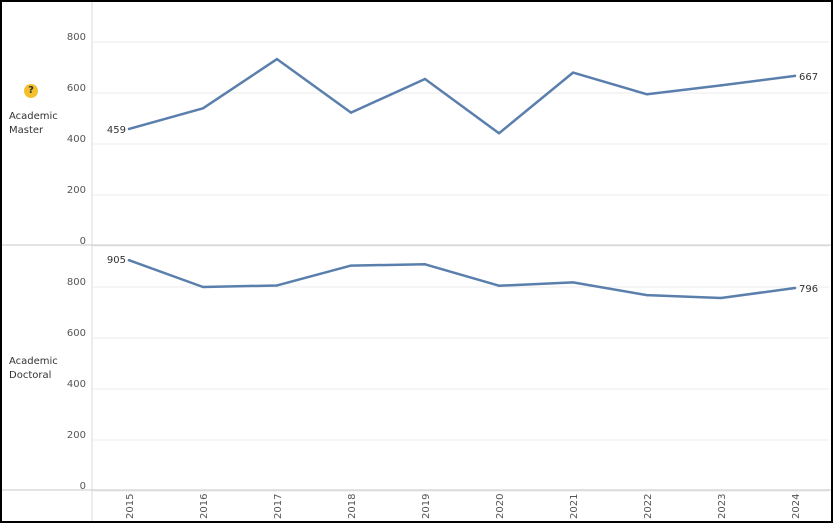 The width and height of the screenshot is (833, 523). I want to click on x-tick-label: 2023, so click(722, 506).